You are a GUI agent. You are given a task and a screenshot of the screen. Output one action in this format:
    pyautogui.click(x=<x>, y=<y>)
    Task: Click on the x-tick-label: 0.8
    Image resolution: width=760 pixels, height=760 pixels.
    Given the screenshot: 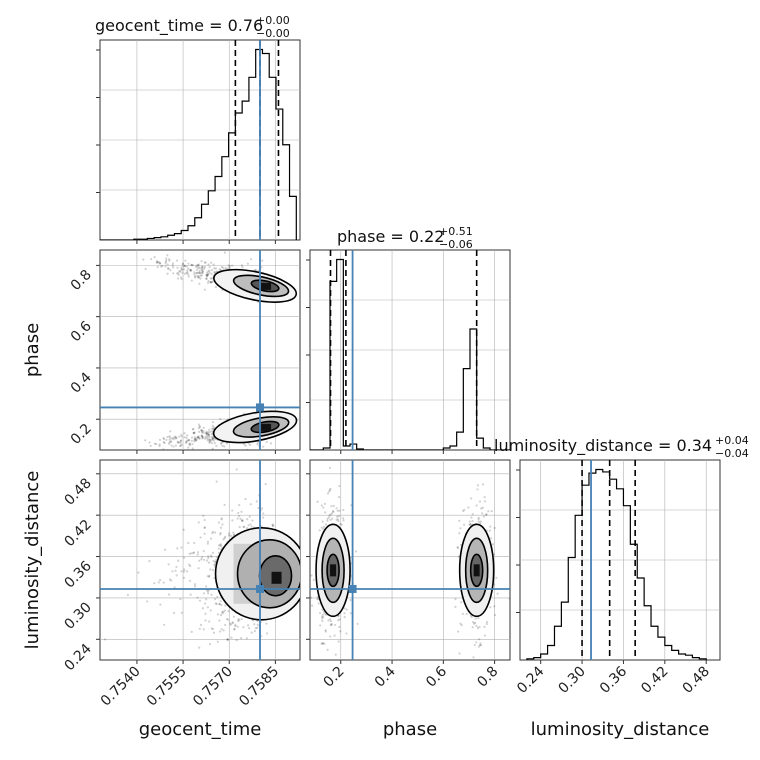 What is the action you would take?
    pyautogui.click(x=487, y=677)
    